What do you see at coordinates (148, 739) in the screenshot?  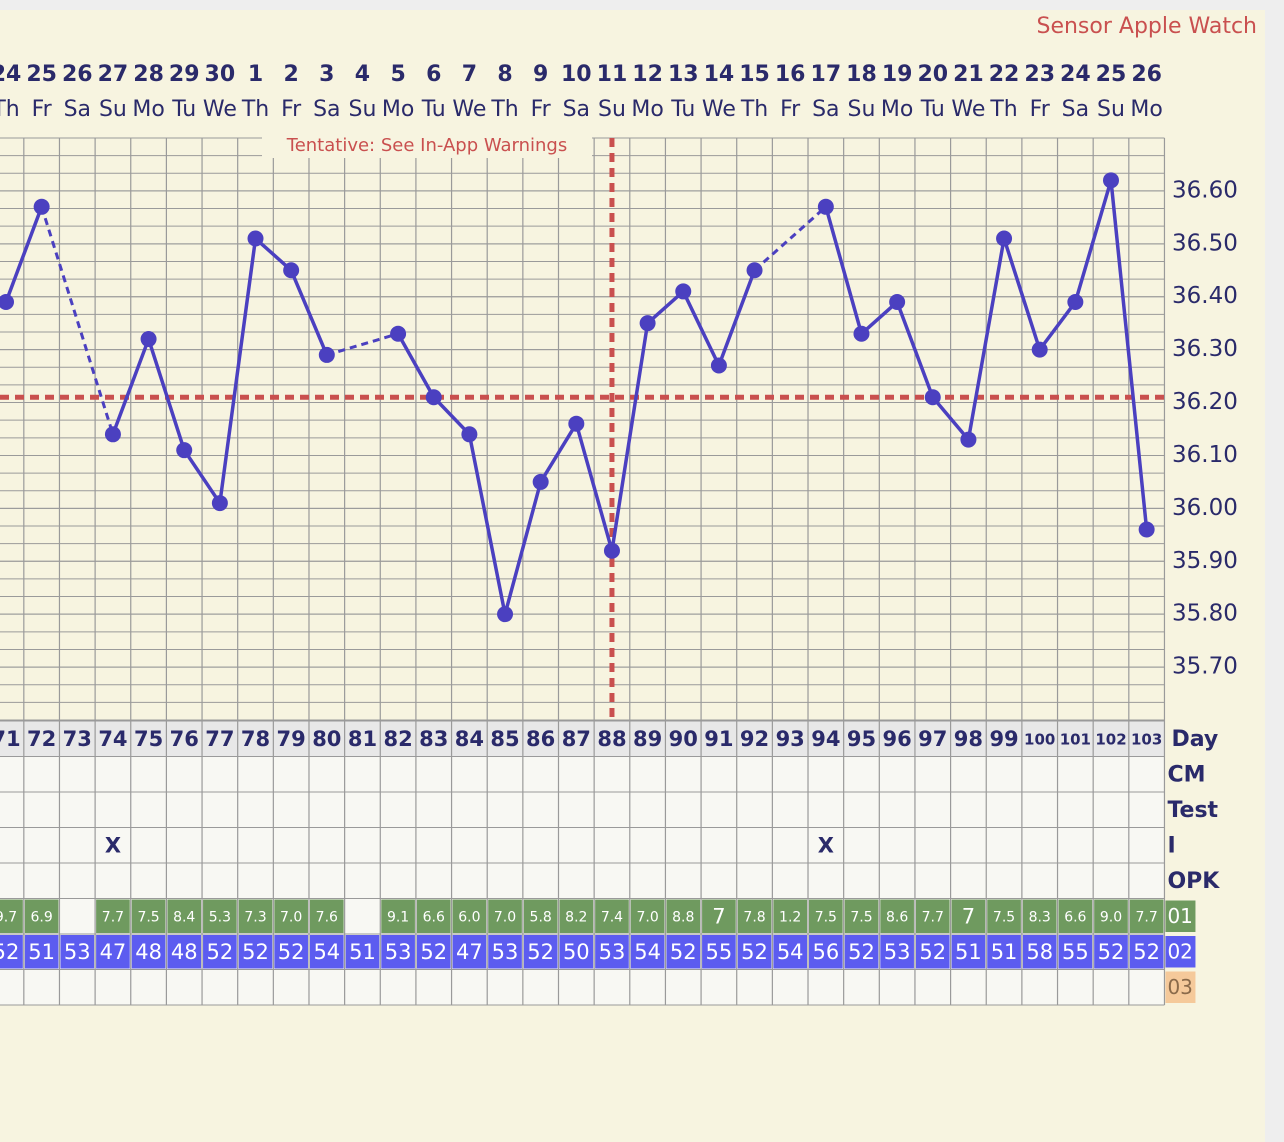 I see `day-label: 75` at bounding box center [148, 739].